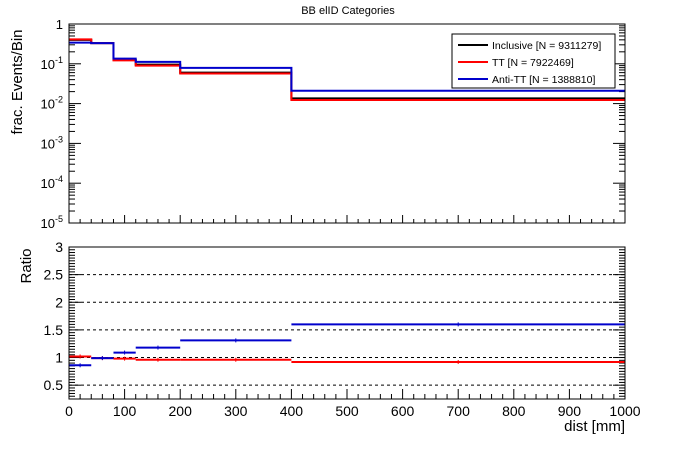 This screenshot has height=472, width=696. What do you see at coordinates (69, 411) in the screenshot?
I see `x-tick-label: 0` at bounding box center [69, 411].